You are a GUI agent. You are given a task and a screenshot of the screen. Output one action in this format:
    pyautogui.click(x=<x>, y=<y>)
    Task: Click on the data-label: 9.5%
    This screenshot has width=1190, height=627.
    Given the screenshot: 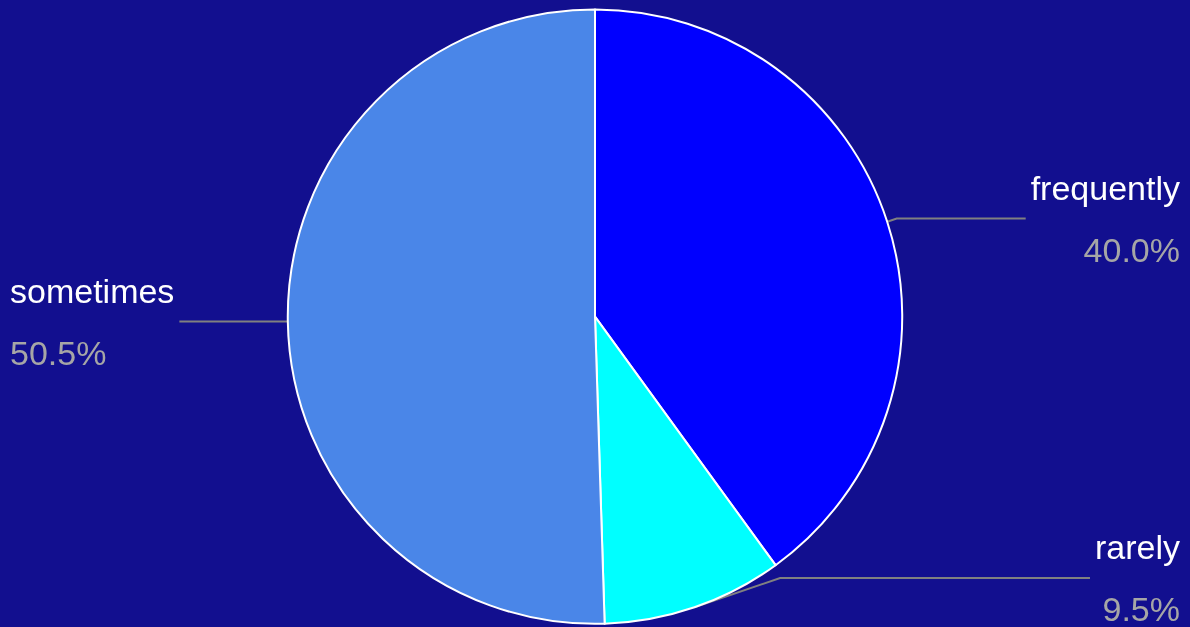 What is the action you would take?
    pyautogui.click(x=1141, y=608)
    